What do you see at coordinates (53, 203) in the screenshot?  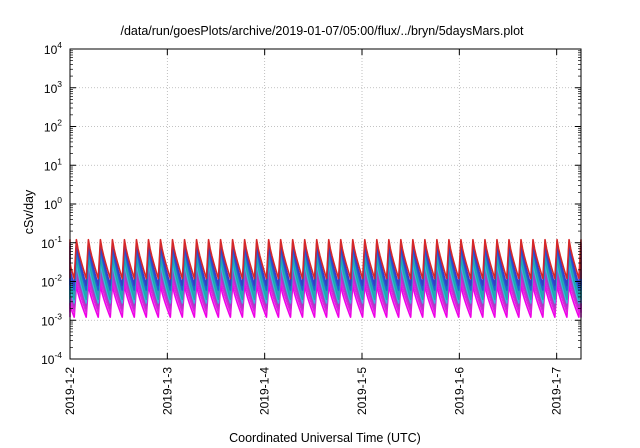 I see `y-tick-label: 10⁰` at bounding box center [53, 203].